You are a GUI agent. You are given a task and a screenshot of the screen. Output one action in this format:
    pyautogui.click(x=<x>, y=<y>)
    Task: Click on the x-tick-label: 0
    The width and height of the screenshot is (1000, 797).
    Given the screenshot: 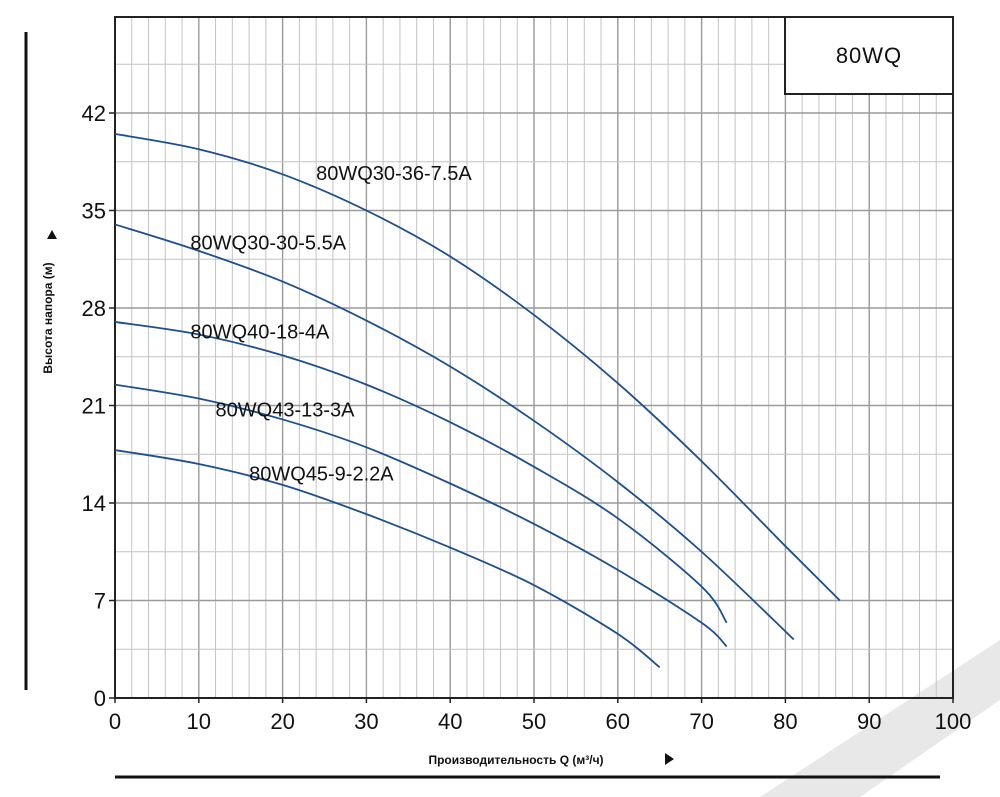 What is the action you would take?
    pyautogui.click(x=115, y=721)
    